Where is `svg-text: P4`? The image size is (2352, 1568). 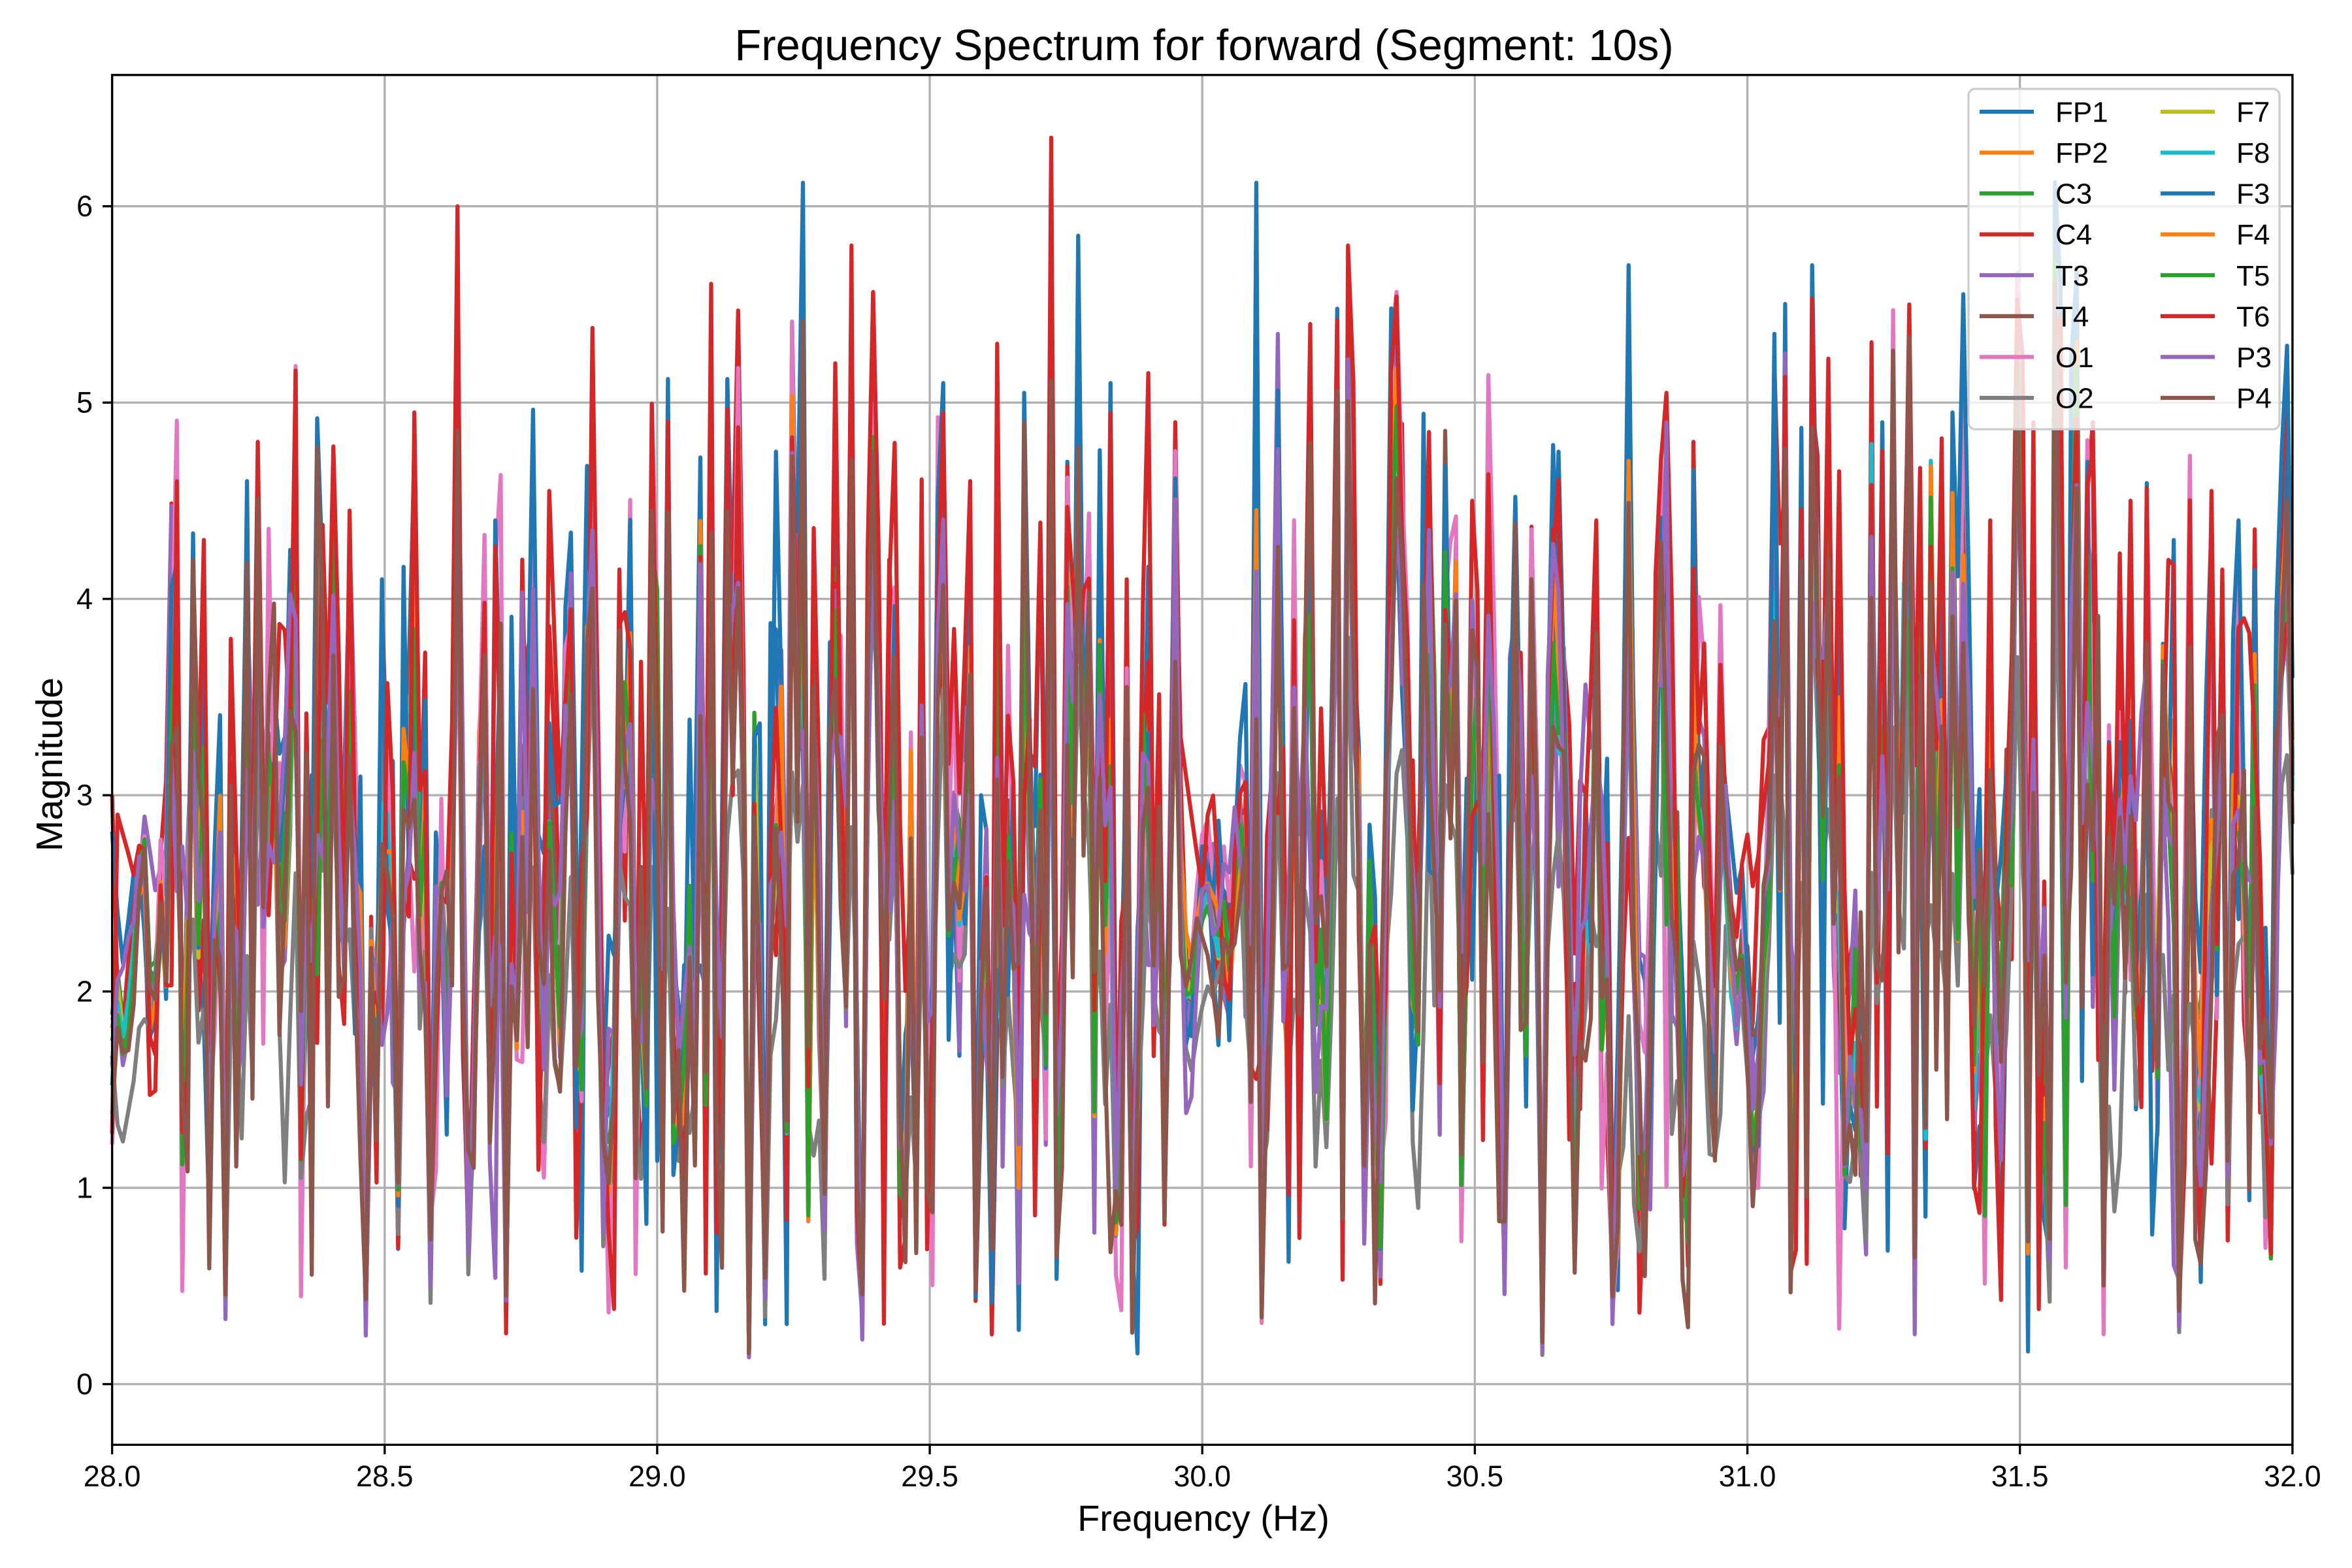
svg-text: P4 is located at coordinates (2254, 399).